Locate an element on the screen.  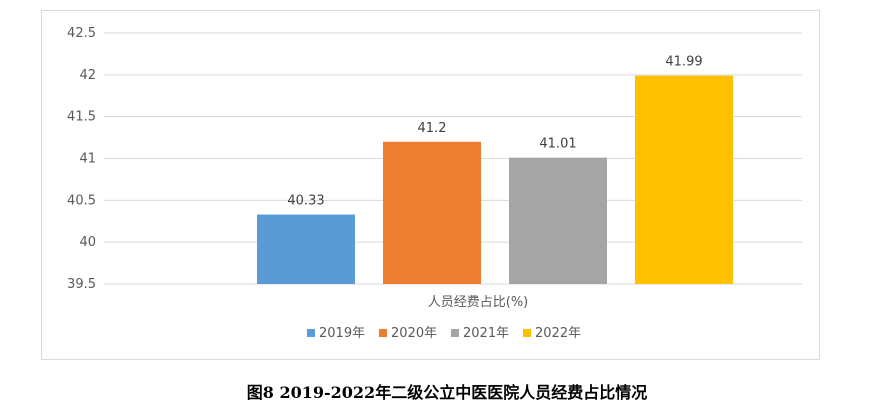
y-tick-label: 40 is located at coordinates (87, 242).